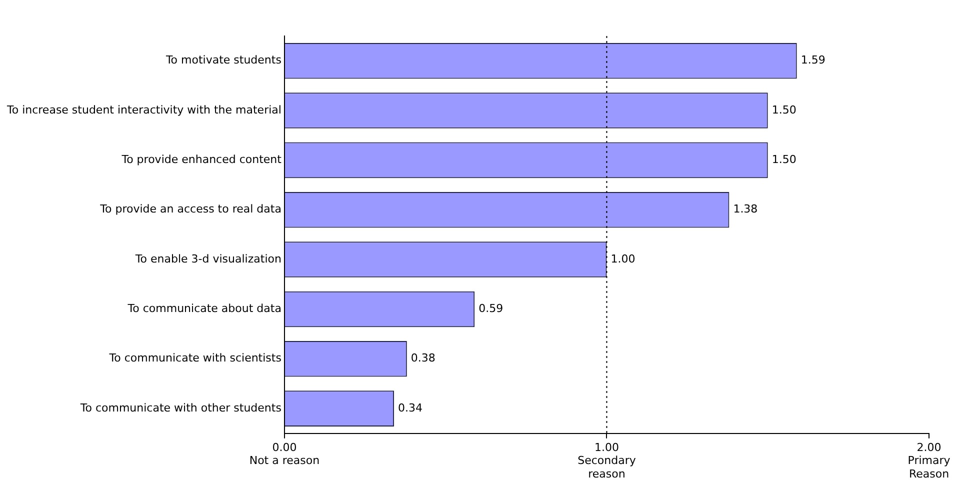 This screenshot has height=488, width=957. I want to click on y-tick-label: To communicate with other students, so click(180, 407).